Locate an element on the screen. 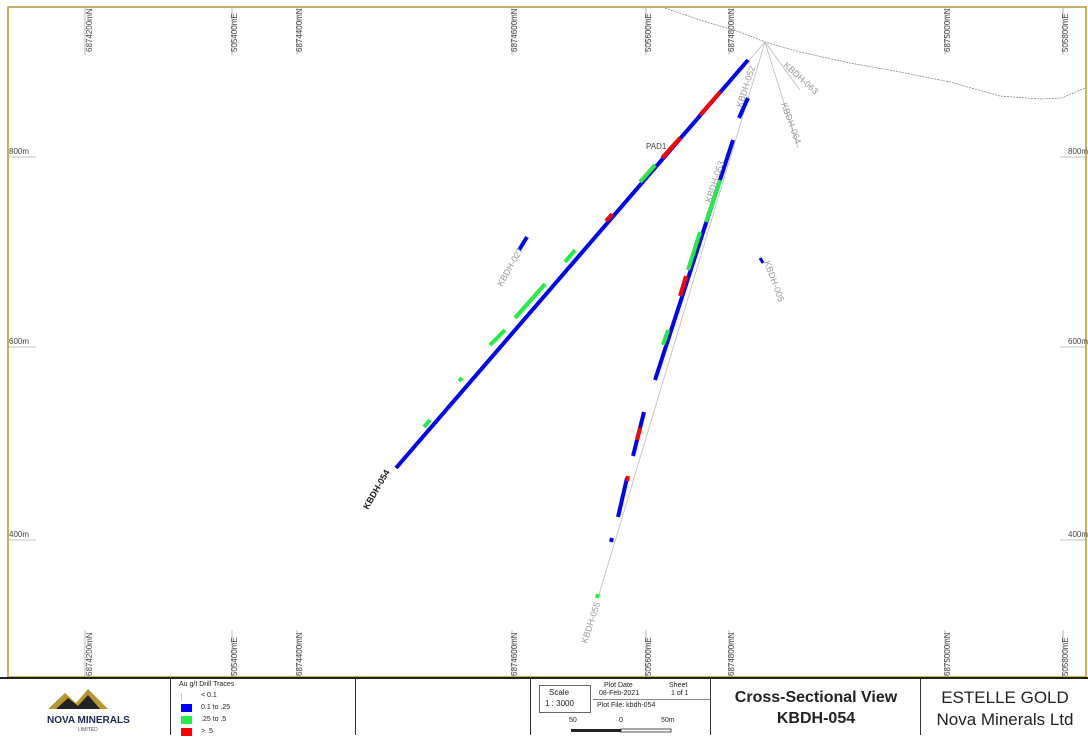  company-name: NOVA MINERALS is located at coordinates (88, 720).